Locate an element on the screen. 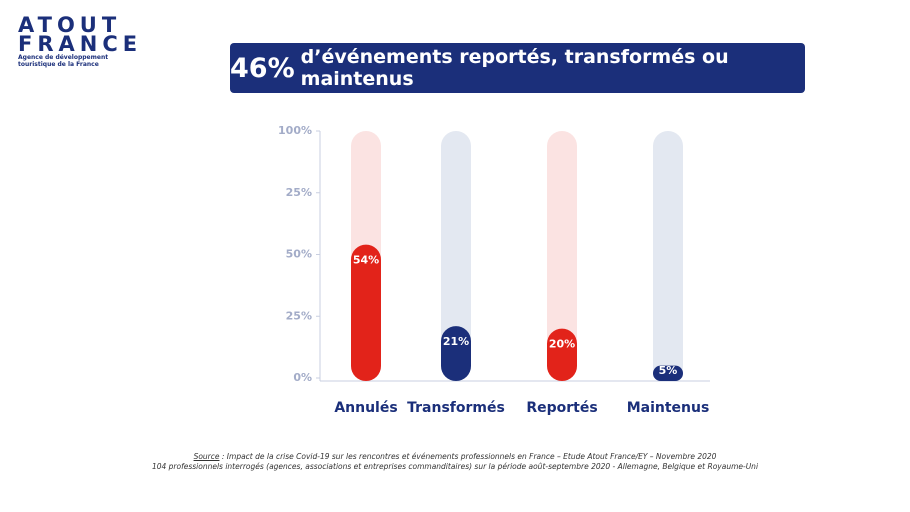 This screenshot has height=512, width=910. source-label: Source is located at coordinates (206, 456).